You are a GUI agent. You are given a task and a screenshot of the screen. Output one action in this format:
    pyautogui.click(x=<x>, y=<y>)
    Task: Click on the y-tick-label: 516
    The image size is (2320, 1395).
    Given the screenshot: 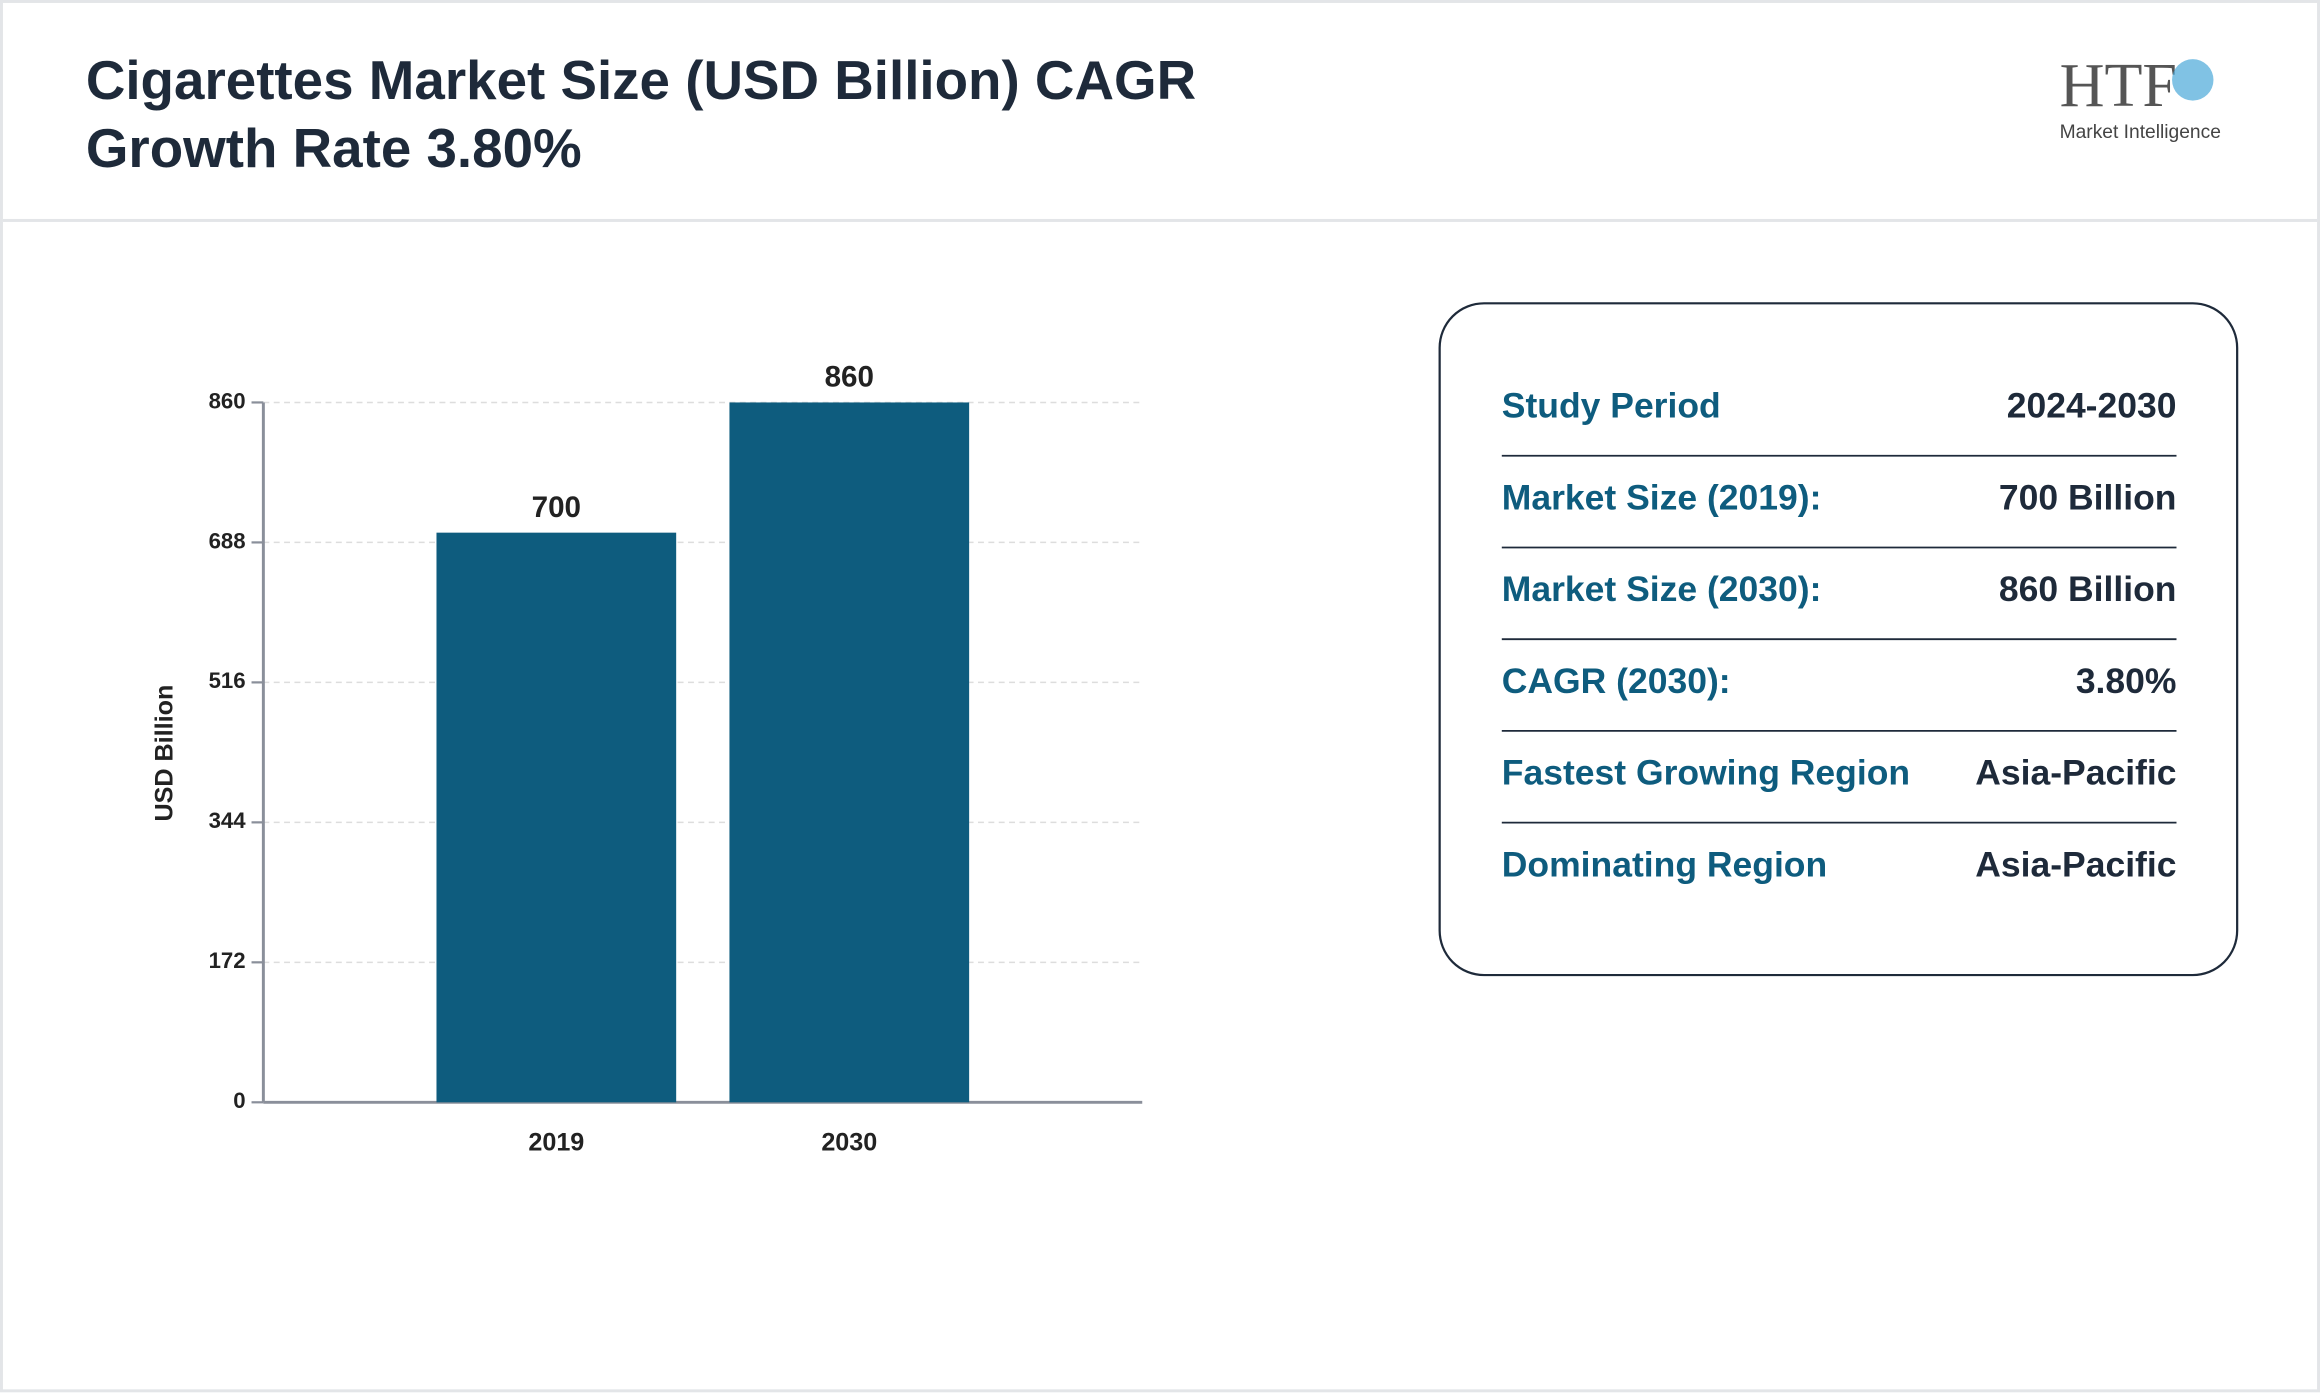 What is the action you would take?
    pyautogui.click(x=227, y=680)
    